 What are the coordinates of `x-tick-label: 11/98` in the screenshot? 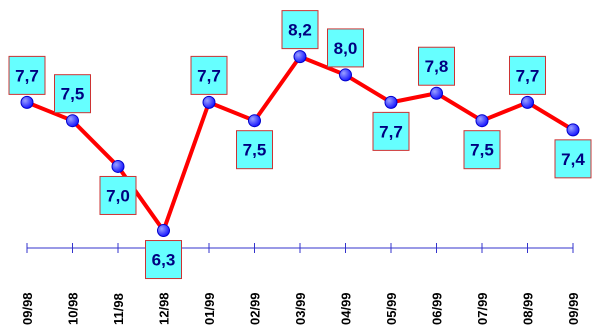 It's located at (118, 309).